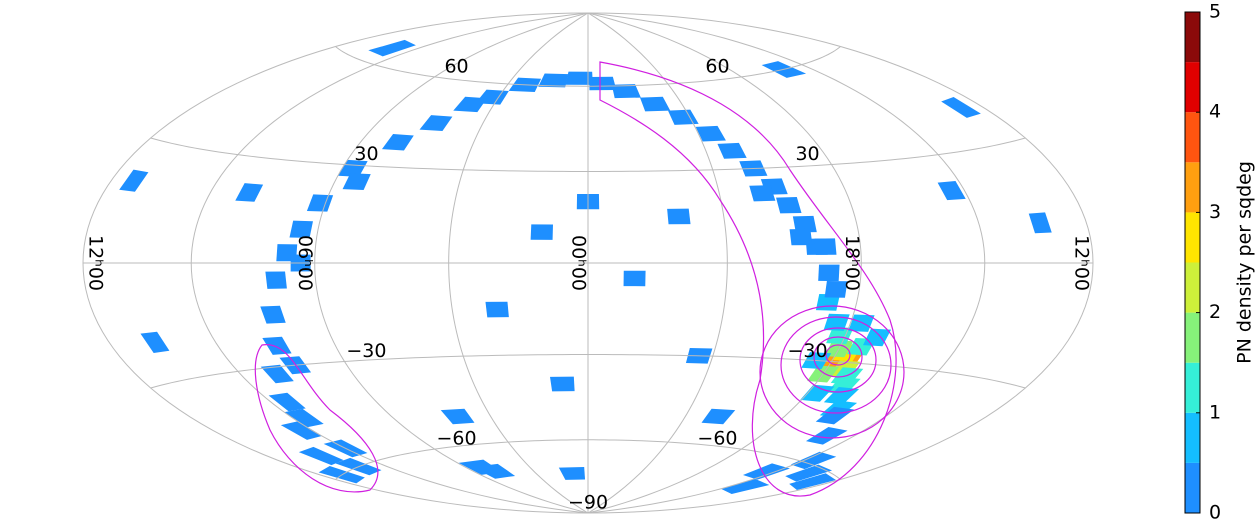  Describe the element at coordinates (579, 263) in the screenshot. I see `ra-label: 00ʰ00` at that location.